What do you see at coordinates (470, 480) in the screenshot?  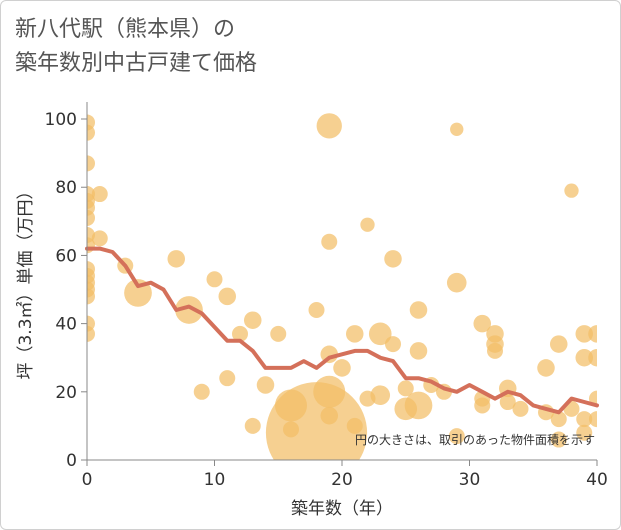 I see `x-tick-label: 30` at bounding box center [470, 480].